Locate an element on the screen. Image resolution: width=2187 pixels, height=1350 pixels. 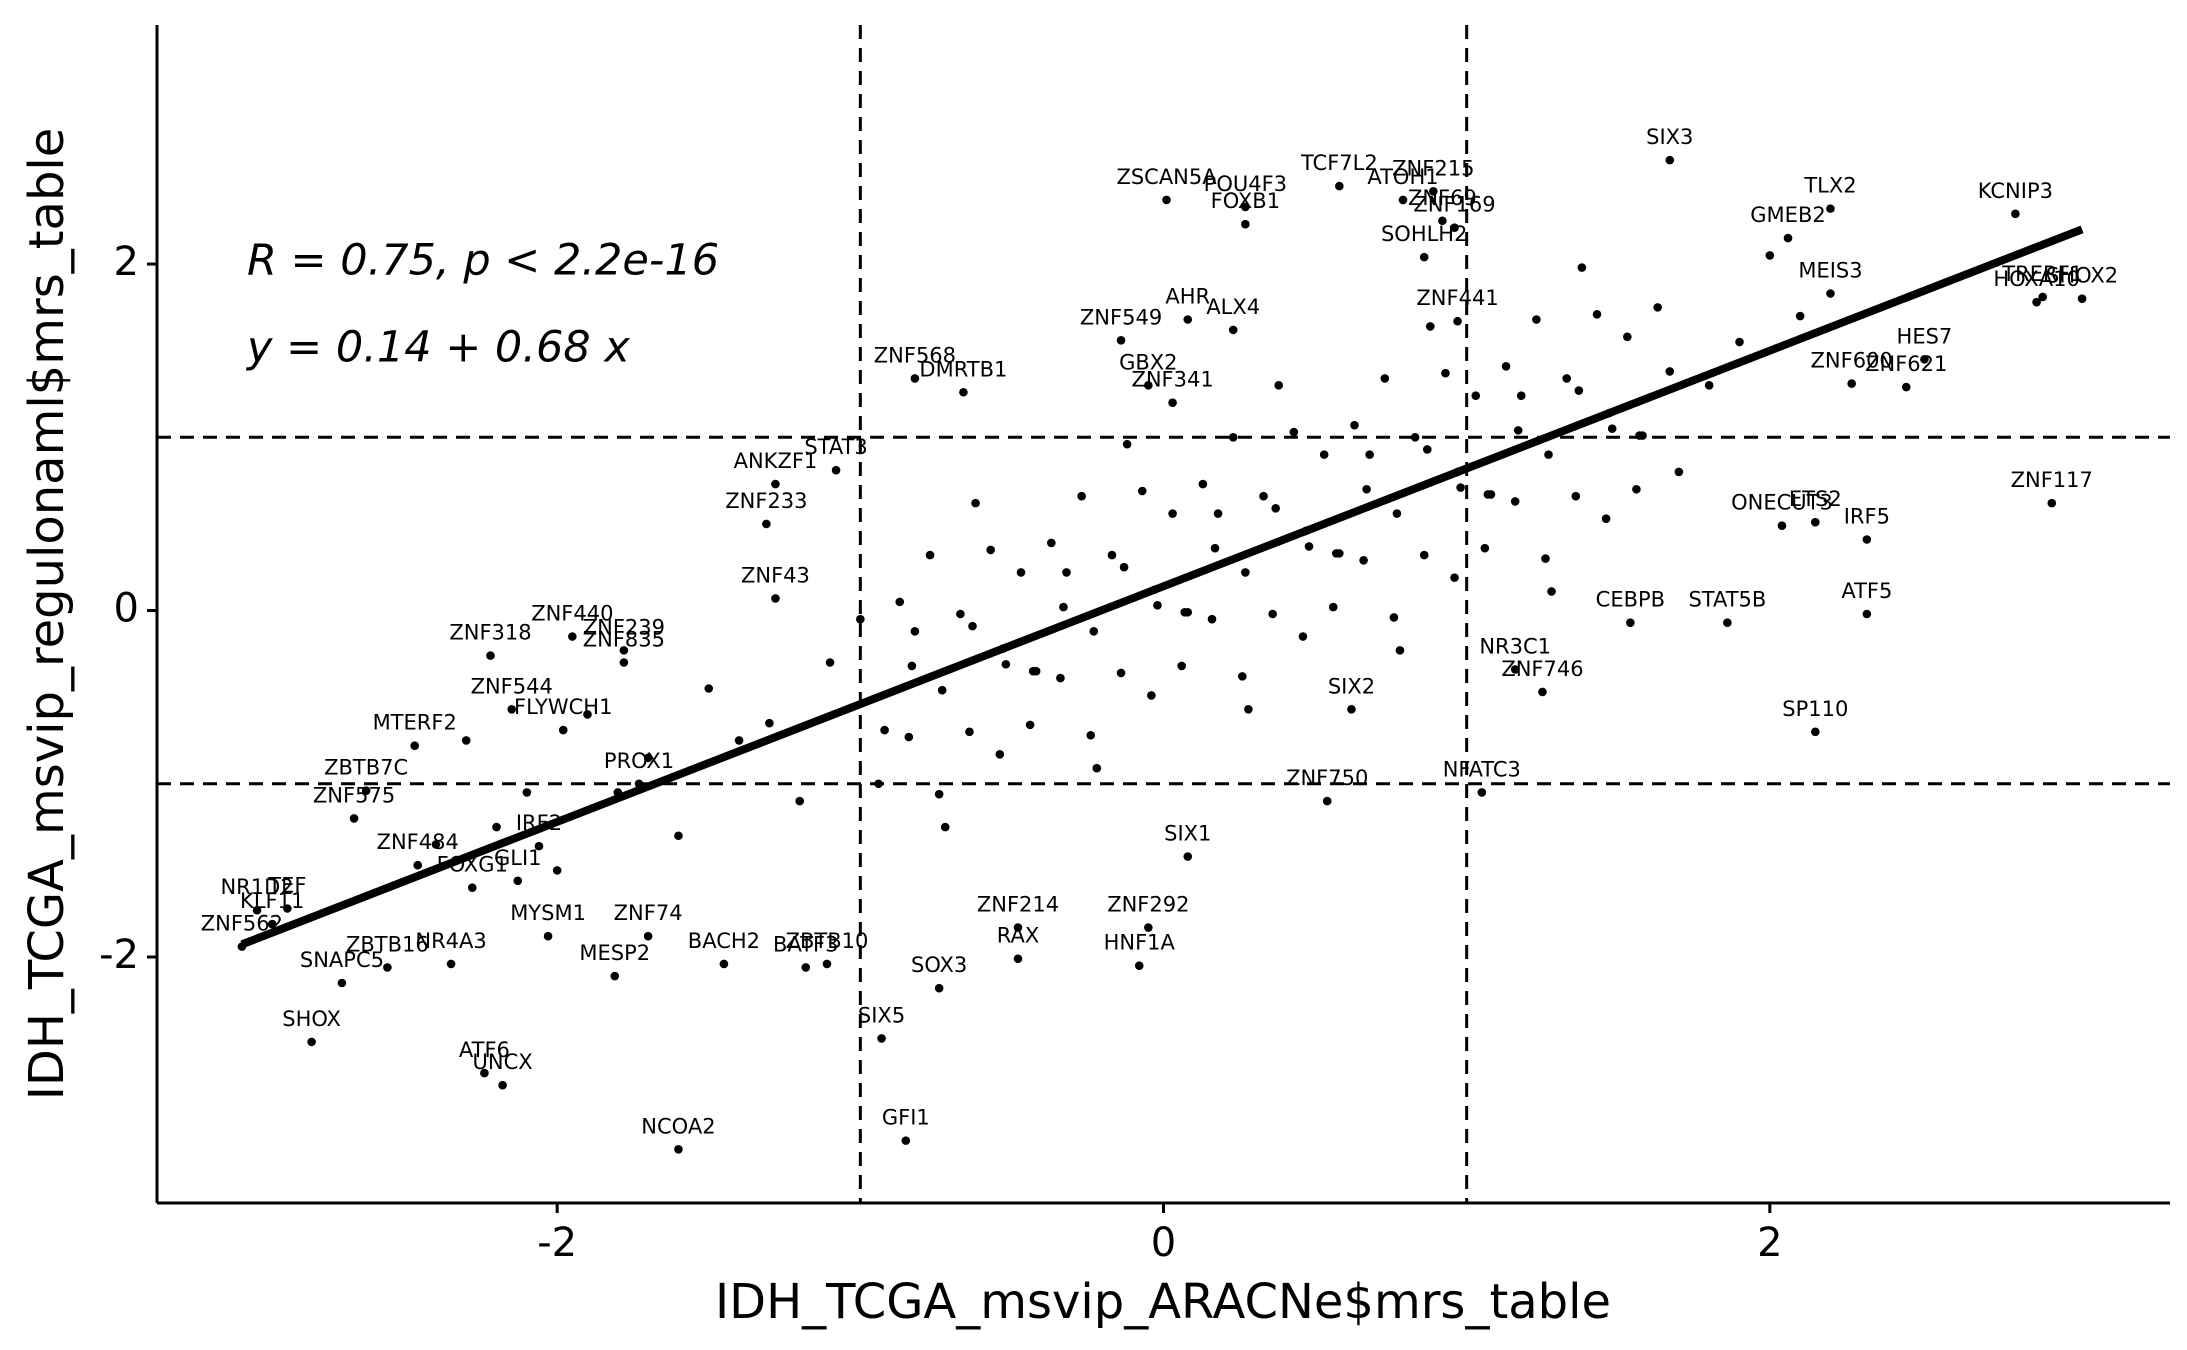
gene-label: ZNF440 is located at coordinates (572, 614).